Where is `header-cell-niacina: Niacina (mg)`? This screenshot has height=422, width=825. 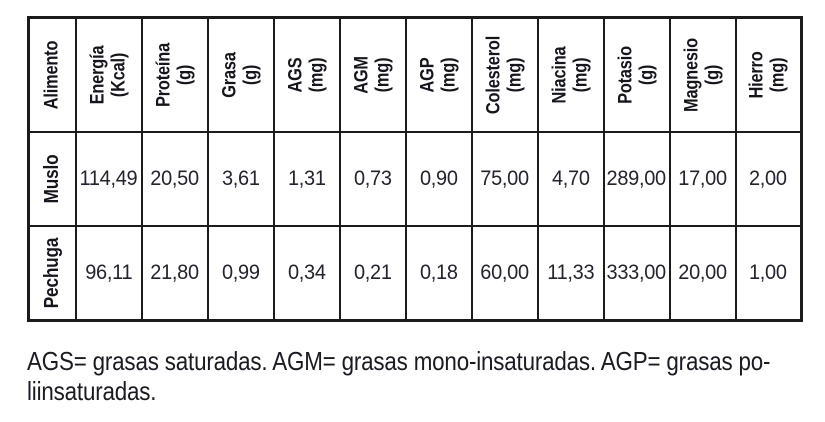 header-cell-niacina: Niacina (mg) is located at coordinates (570, 74).